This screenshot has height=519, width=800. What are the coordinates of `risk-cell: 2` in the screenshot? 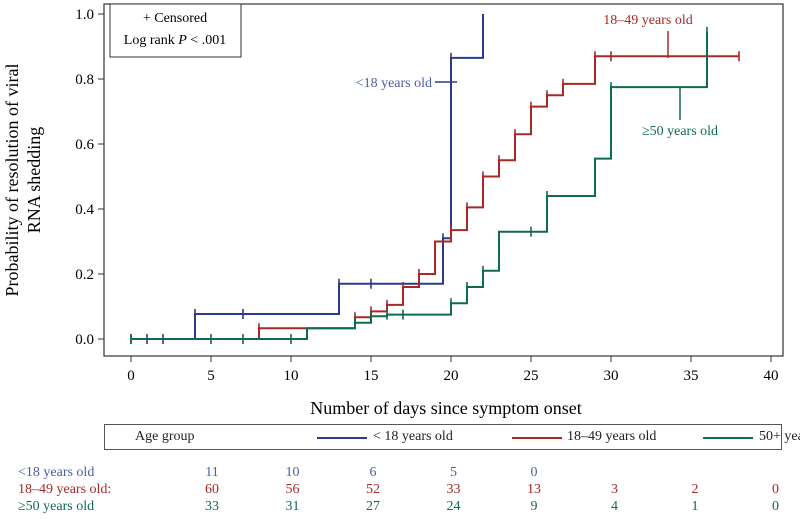 It's located at (695, 489).